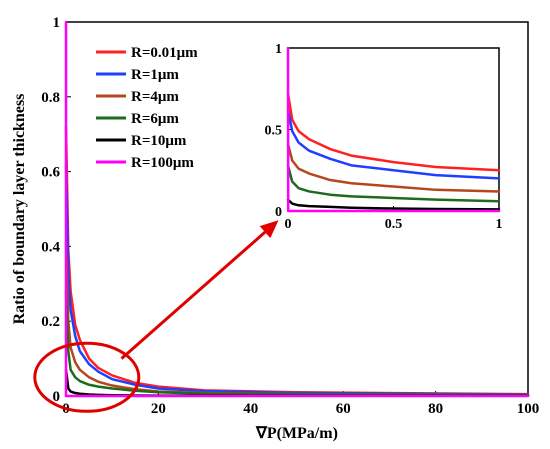 The image size is (550, 449). Describe the element at coordinates (393, 204) in the screenshot. I see `inset-series-line-r-10-m` at that location.